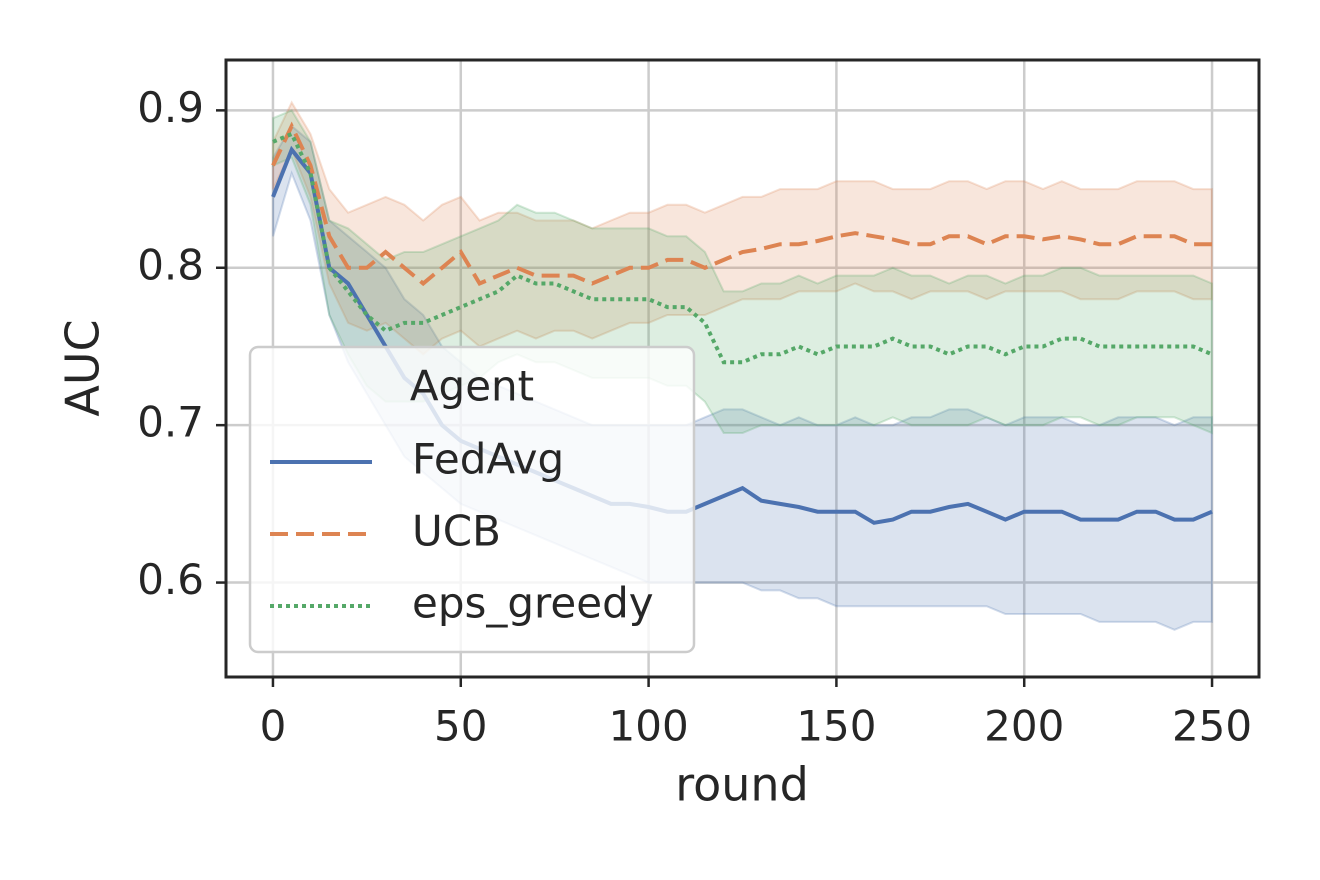 The image size is (1320, 880). What do you see at coordinates (472, 386) in the screenshot?
I see `legend-title: Agent` at bounding box center [472, 386].